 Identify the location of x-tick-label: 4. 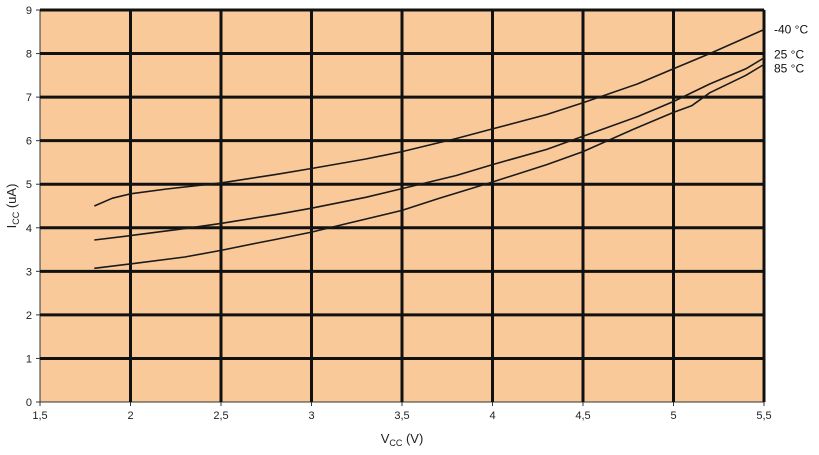
(492, 416).